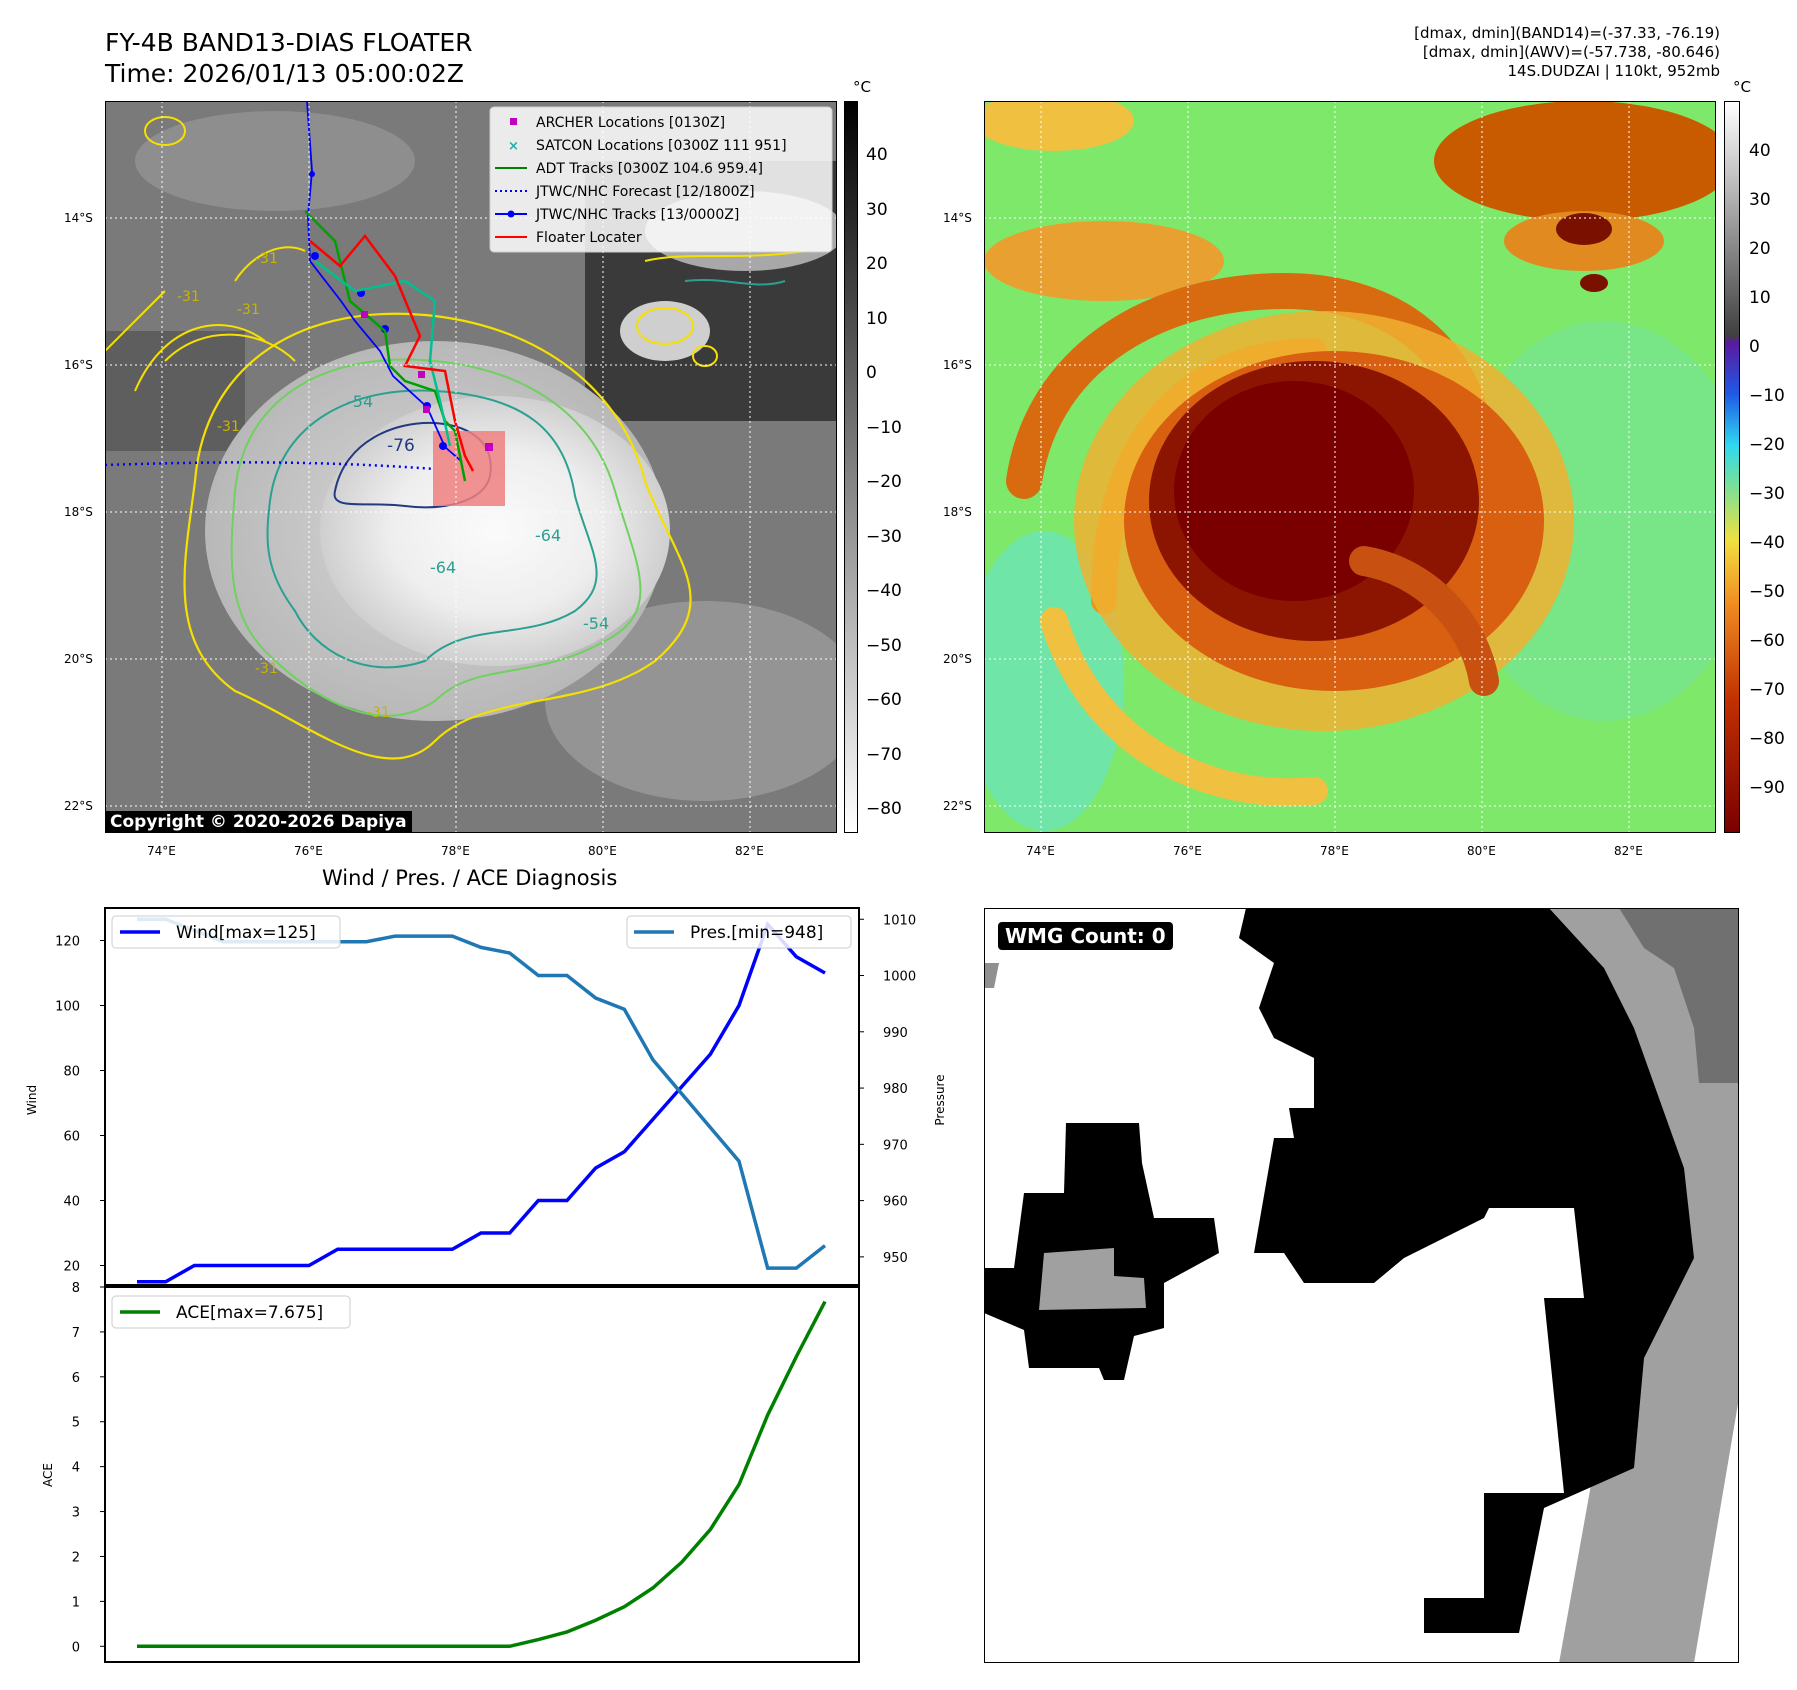 This screenshot has width=1797, height=1690. Describe the element at coordinates (258, 822) in the screenshot. I see `copyright-watermark: Copyright © 2020-2026 Dapiya` at that location.